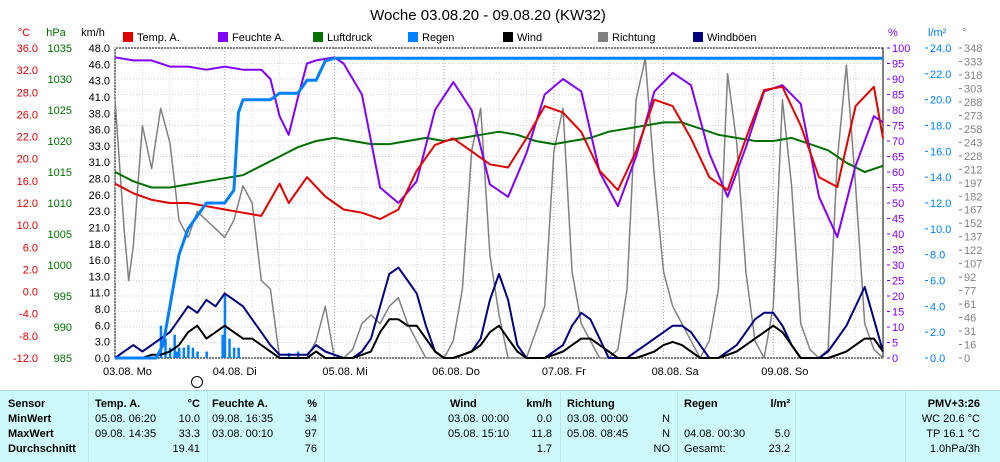  I want to click on tick-label-pressure: 1030, so click(60, 80).